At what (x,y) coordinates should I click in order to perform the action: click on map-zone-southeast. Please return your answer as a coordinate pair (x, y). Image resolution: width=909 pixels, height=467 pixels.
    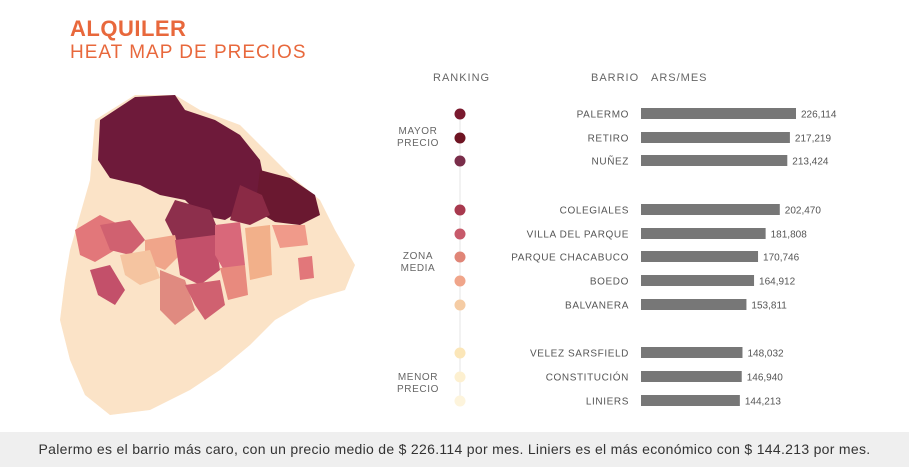
    Looking at the image, I should click on (306, 268).